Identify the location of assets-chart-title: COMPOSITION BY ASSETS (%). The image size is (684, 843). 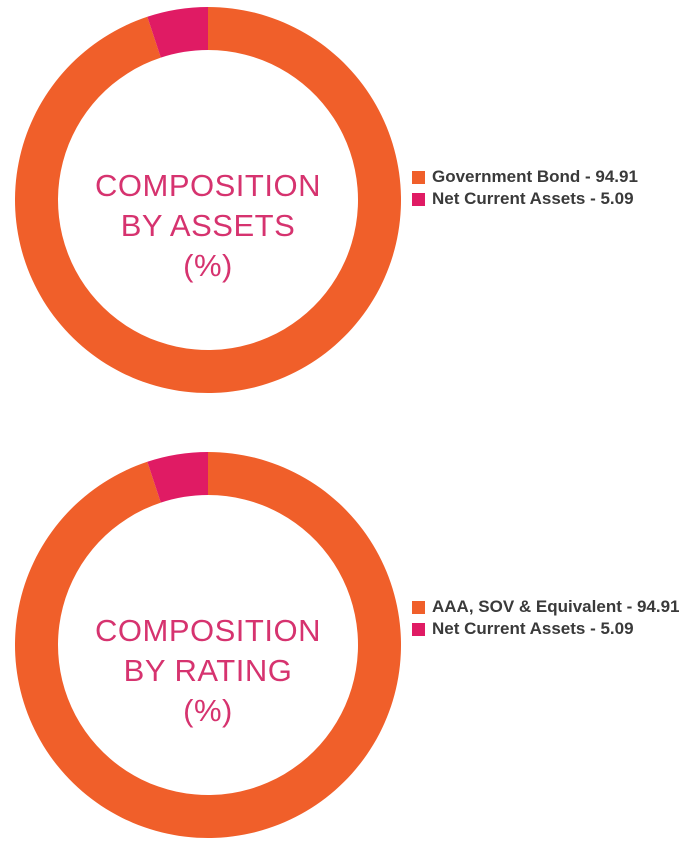
(208, 226).